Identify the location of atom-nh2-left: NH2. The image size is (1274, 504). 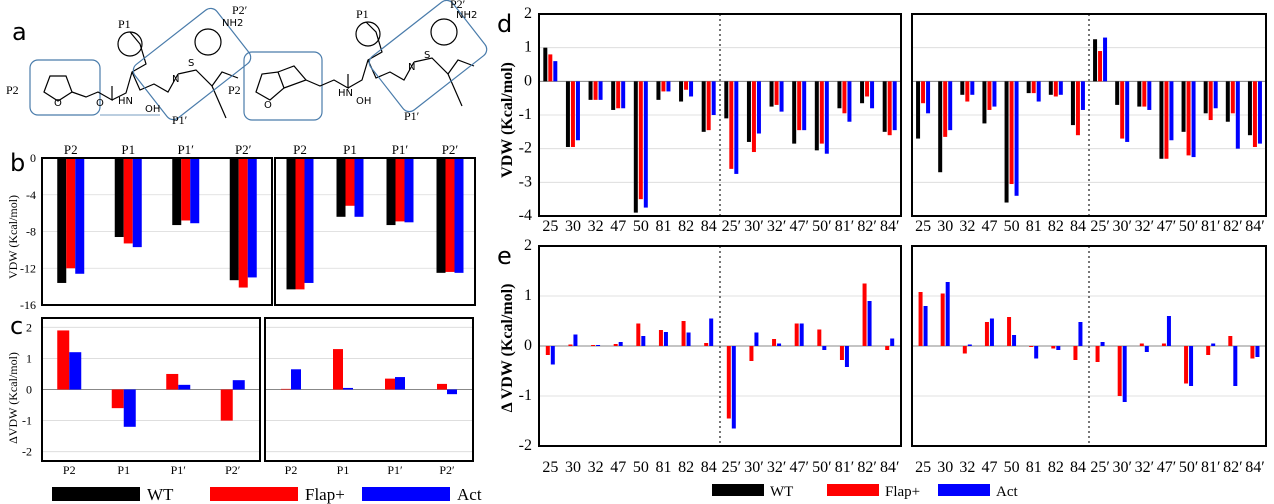
(232, 23).